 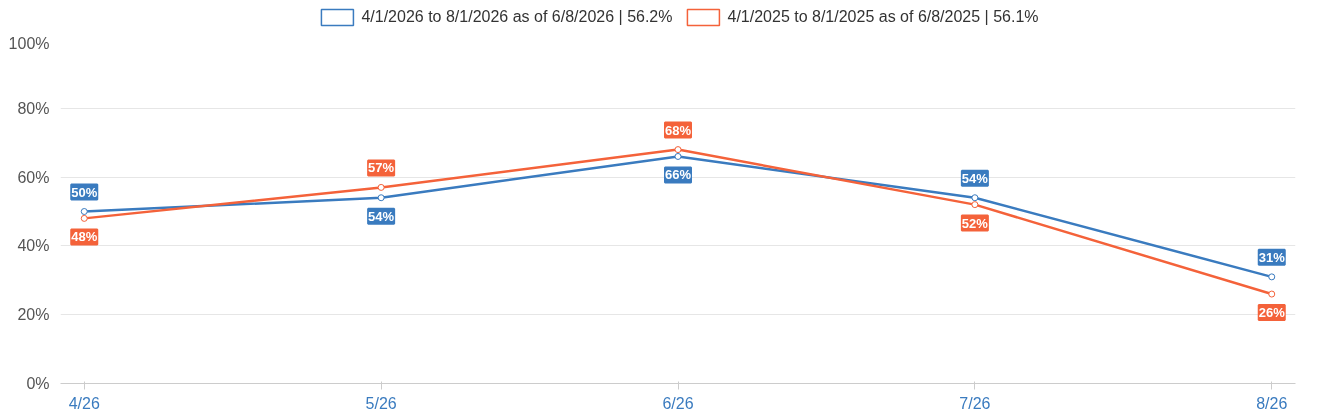 What do you see at coordinates (33, 108) in the screenshot?
I see `y-tick-label: 80%` at bounding box center [33, 108].